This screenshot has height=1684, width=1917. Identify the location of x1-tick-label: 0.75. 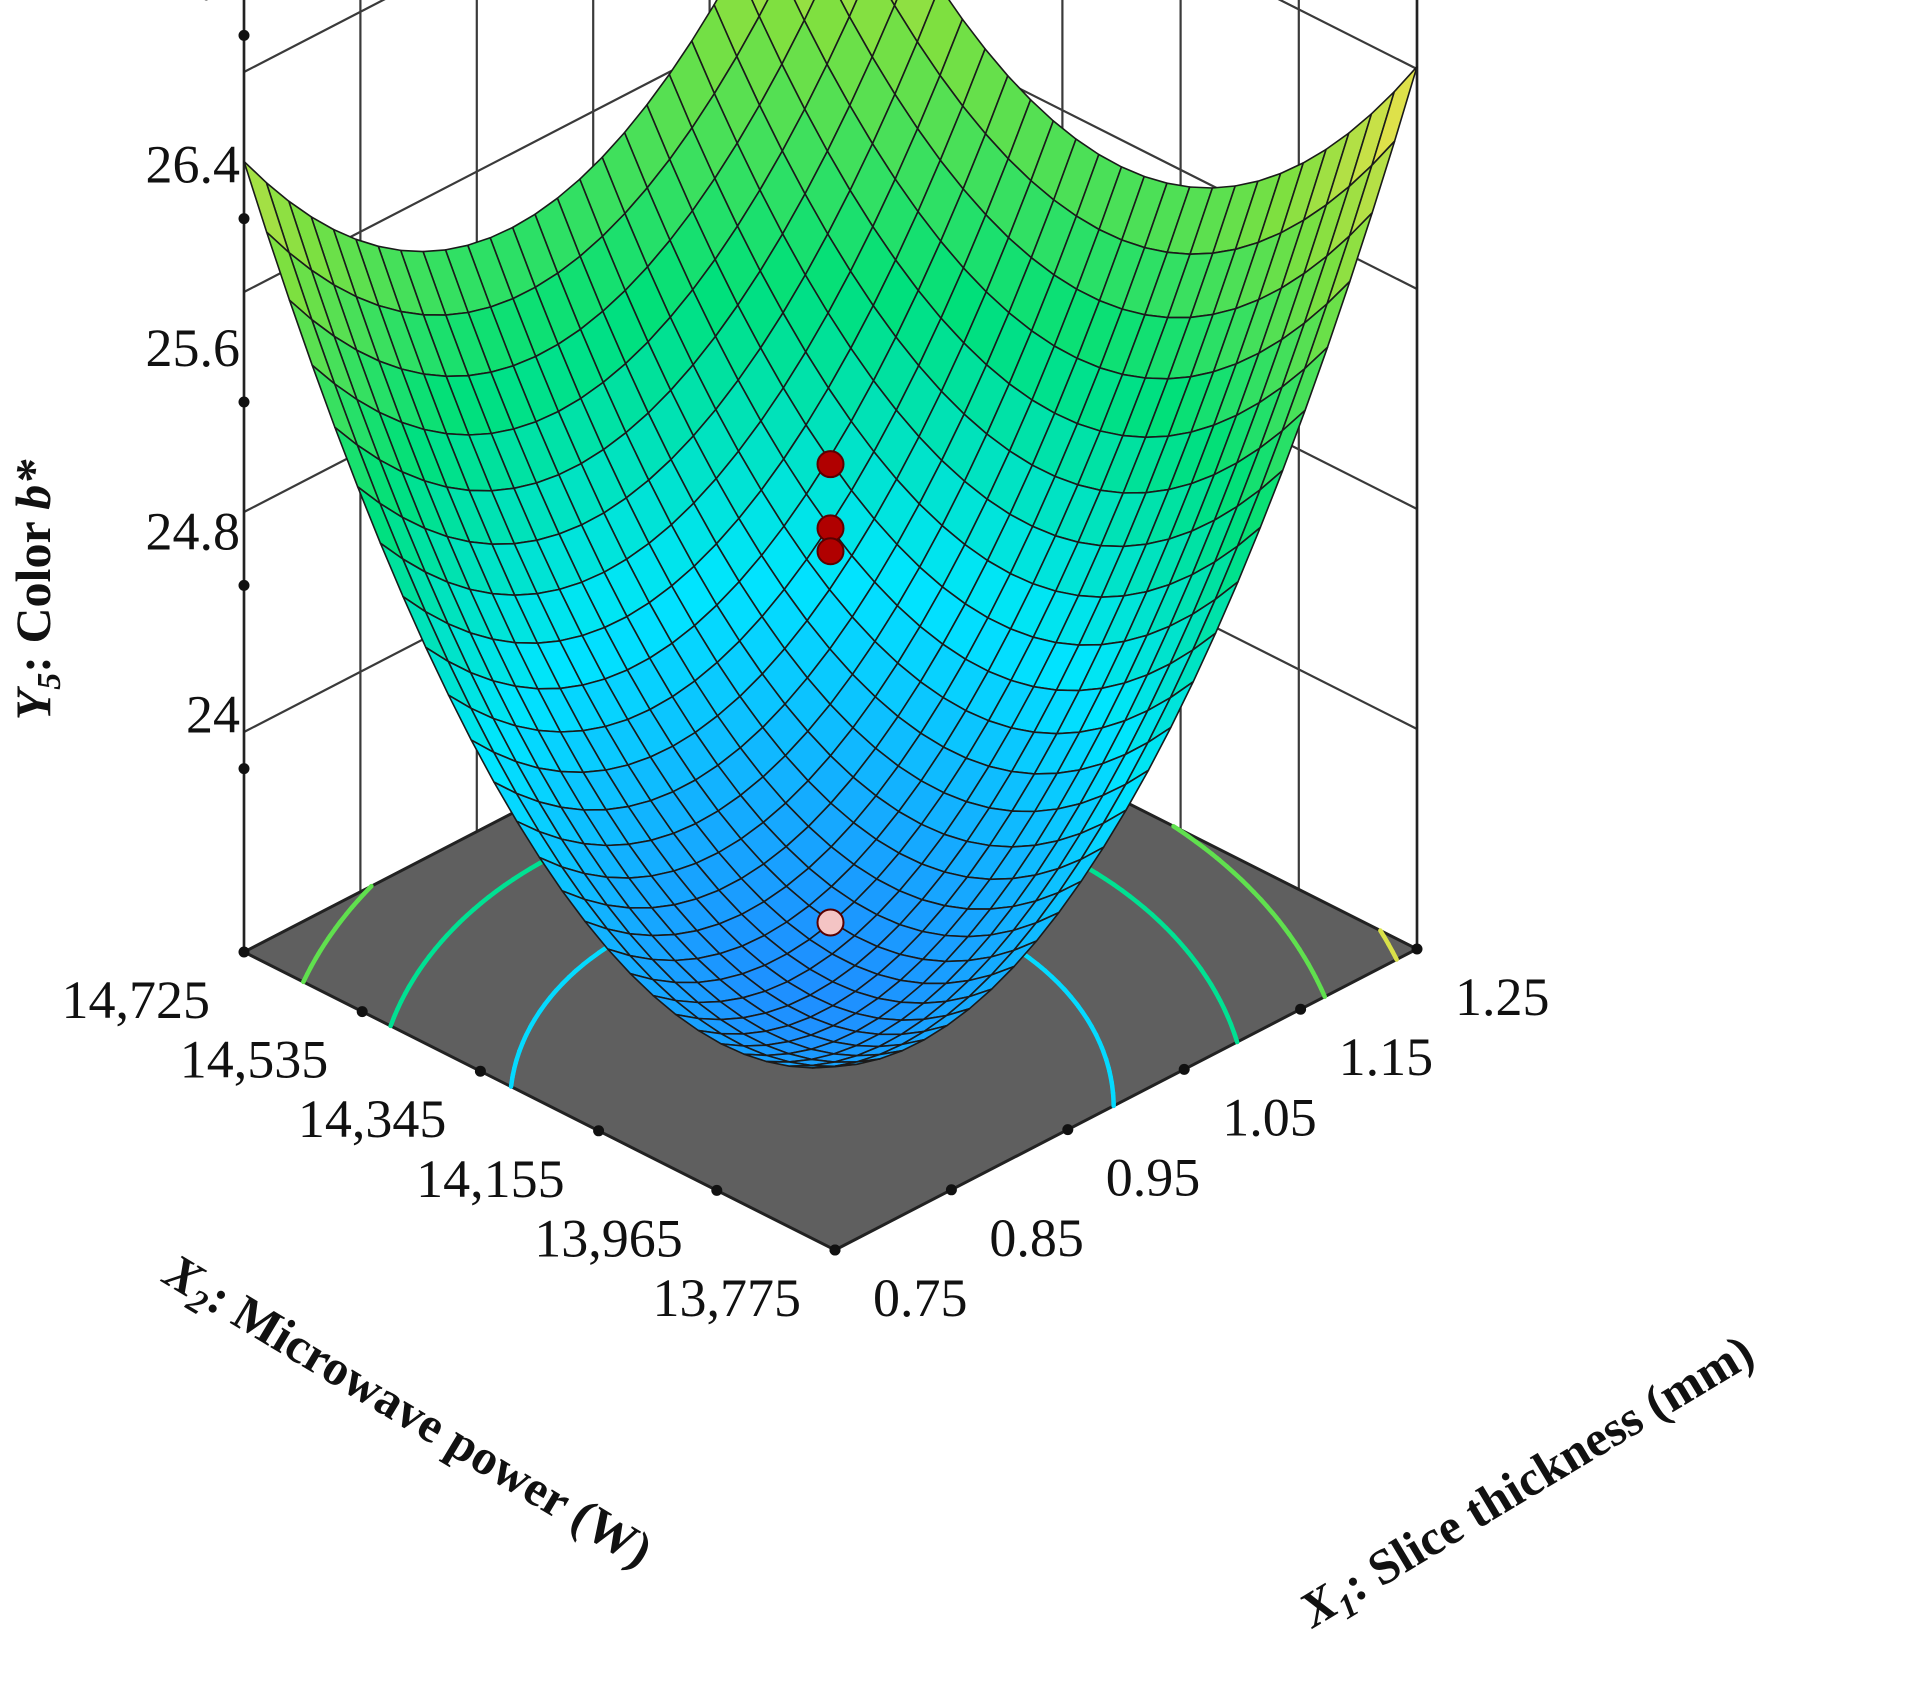
(920, 1298).